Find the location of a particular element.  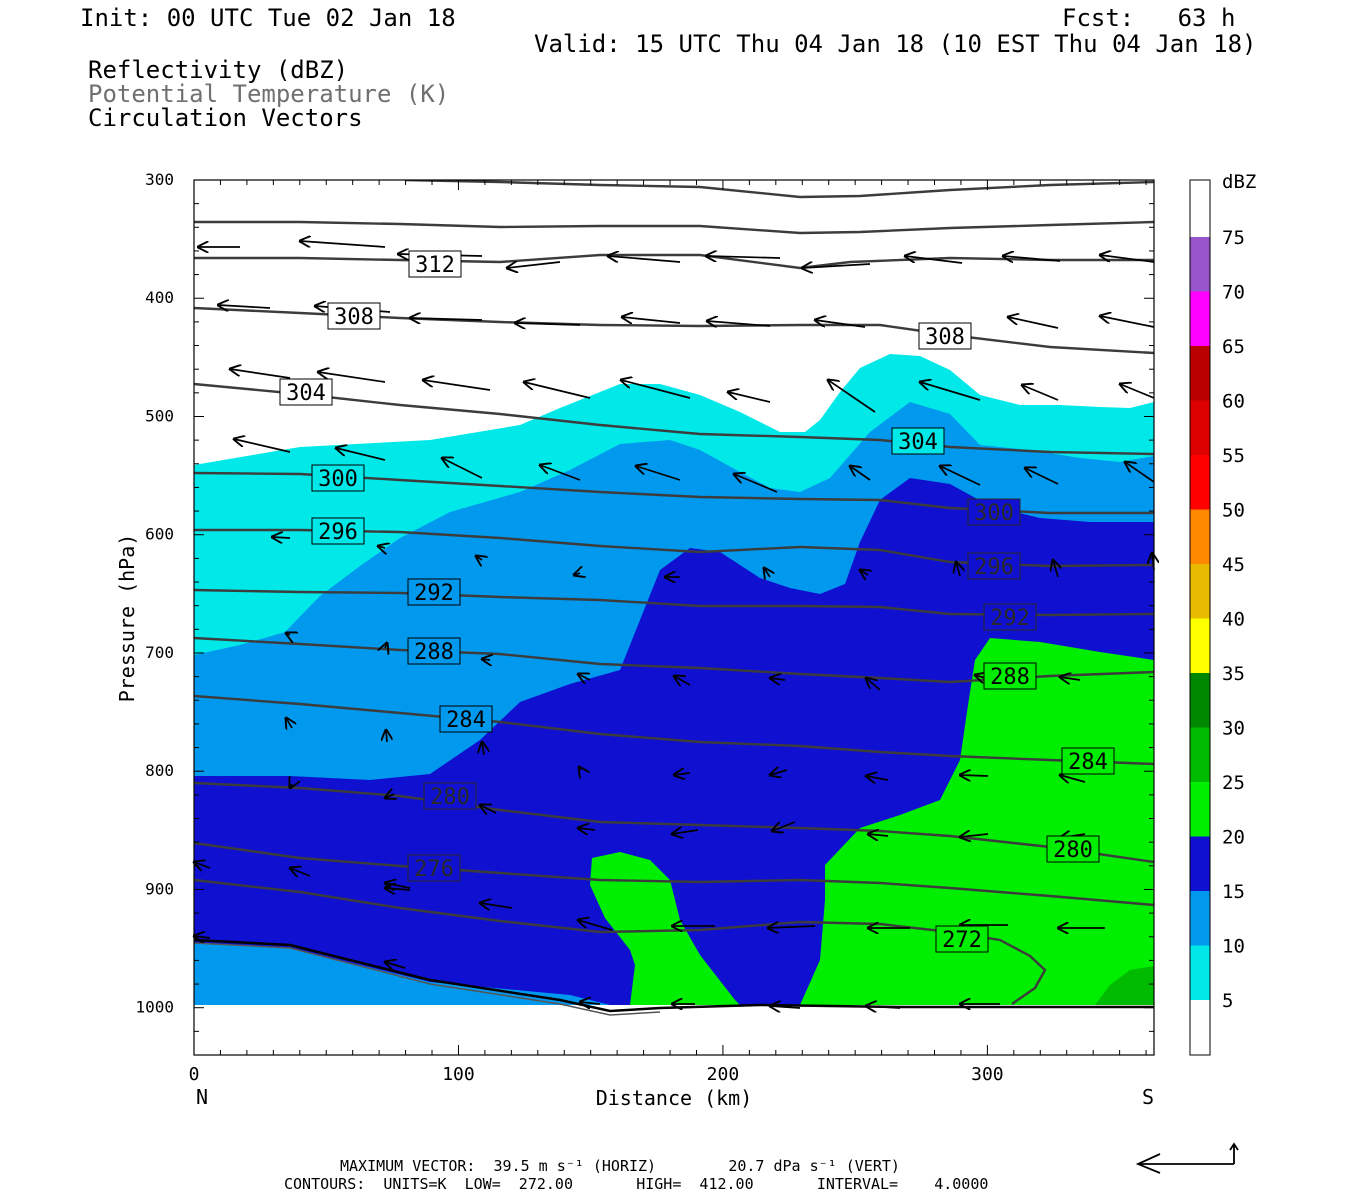

contour-label: 296 is located at coordinates (994, 567).